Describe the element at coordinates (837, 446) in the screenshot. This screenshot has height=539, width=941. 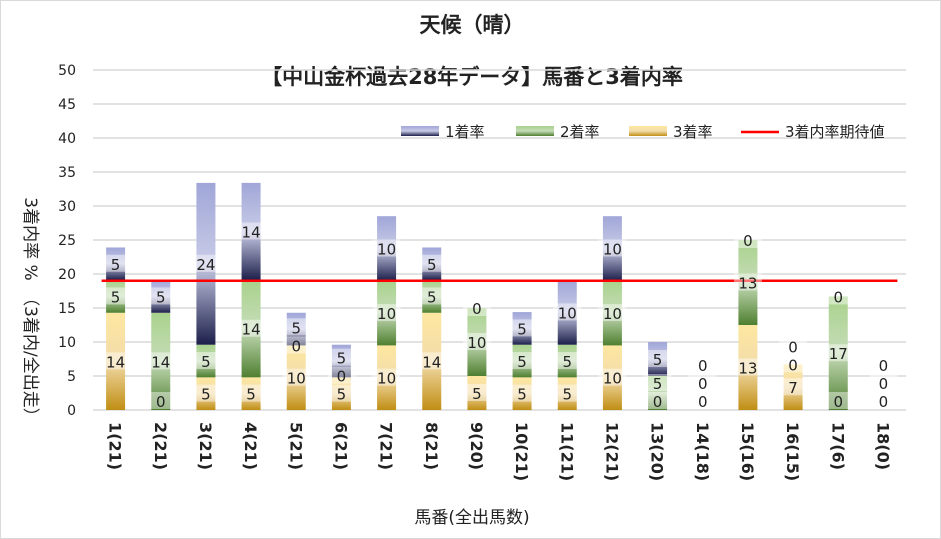
I see `x-tick-label: 17(6)` at that location.